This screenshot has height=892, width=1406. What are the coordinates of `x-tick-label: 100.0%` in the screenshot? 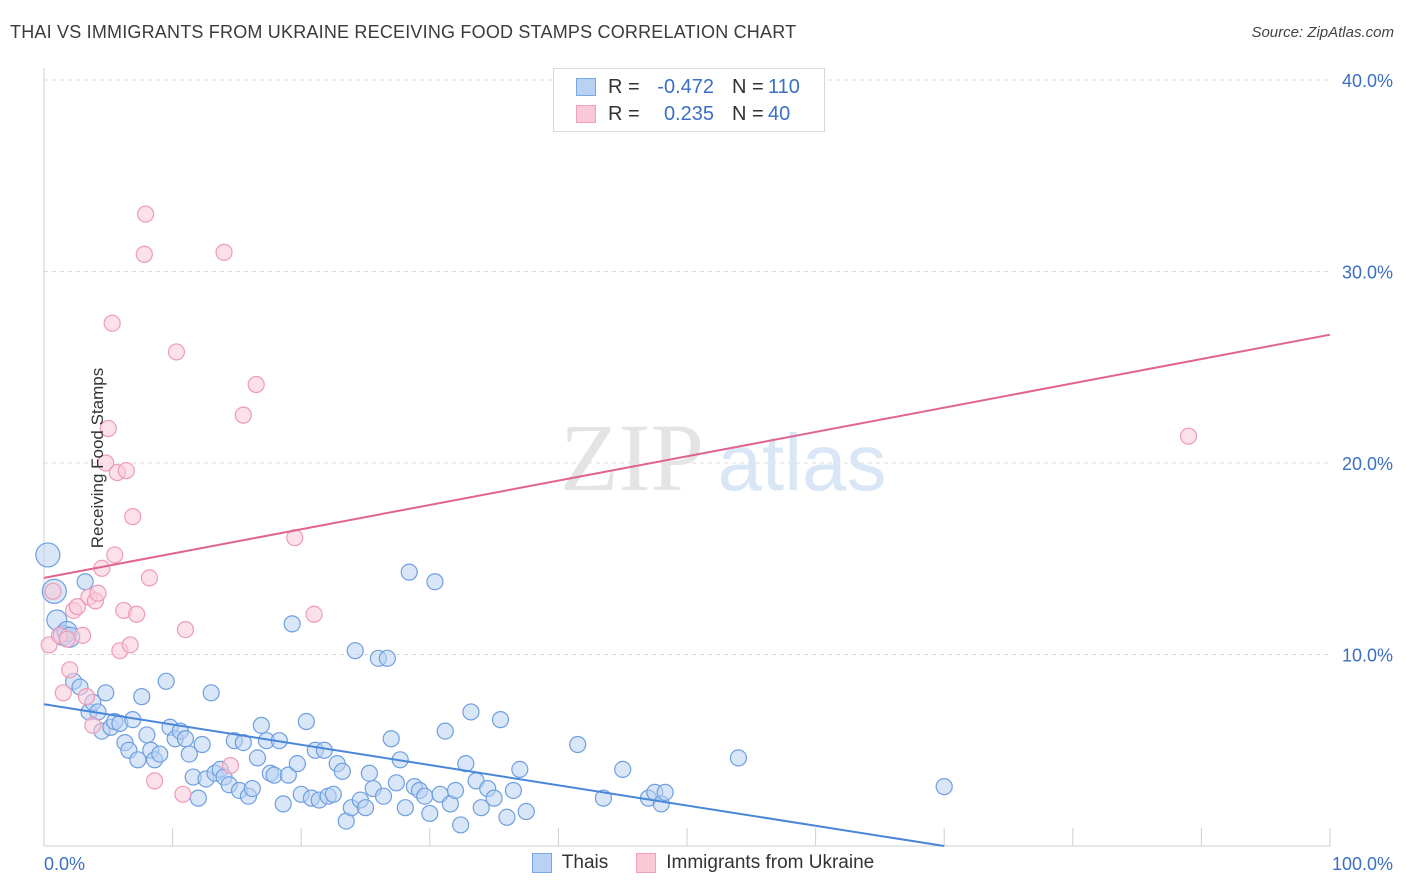 It's located at (1362, 864).